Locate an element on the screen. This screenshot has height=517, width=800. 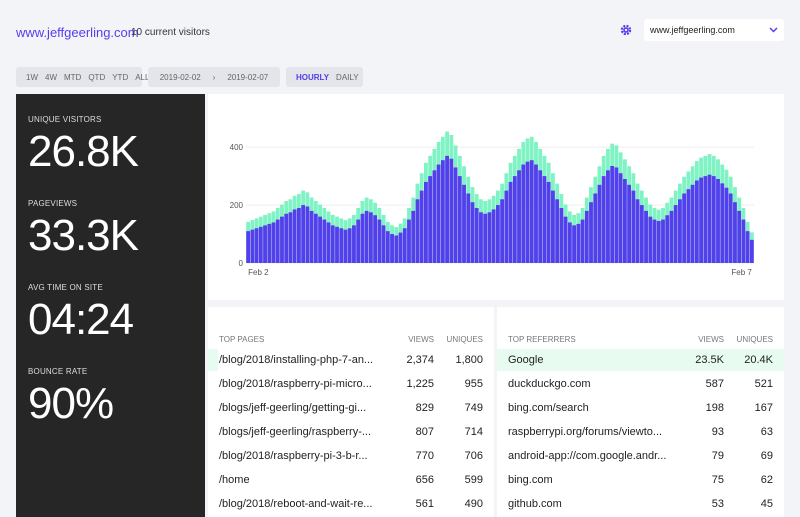
granularity-selector: HOURLY DAILY is located at coordinates (324, 77).